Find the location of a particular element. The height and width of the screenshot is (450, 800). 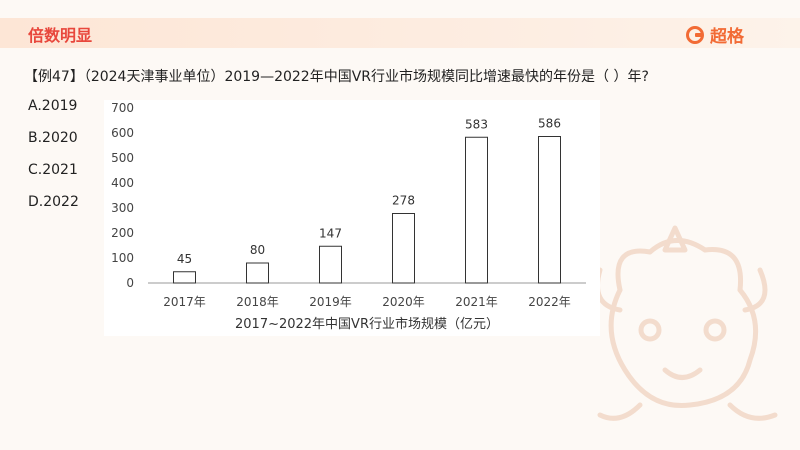

y-tick-label: 0 is located at coordinates (130, 283).